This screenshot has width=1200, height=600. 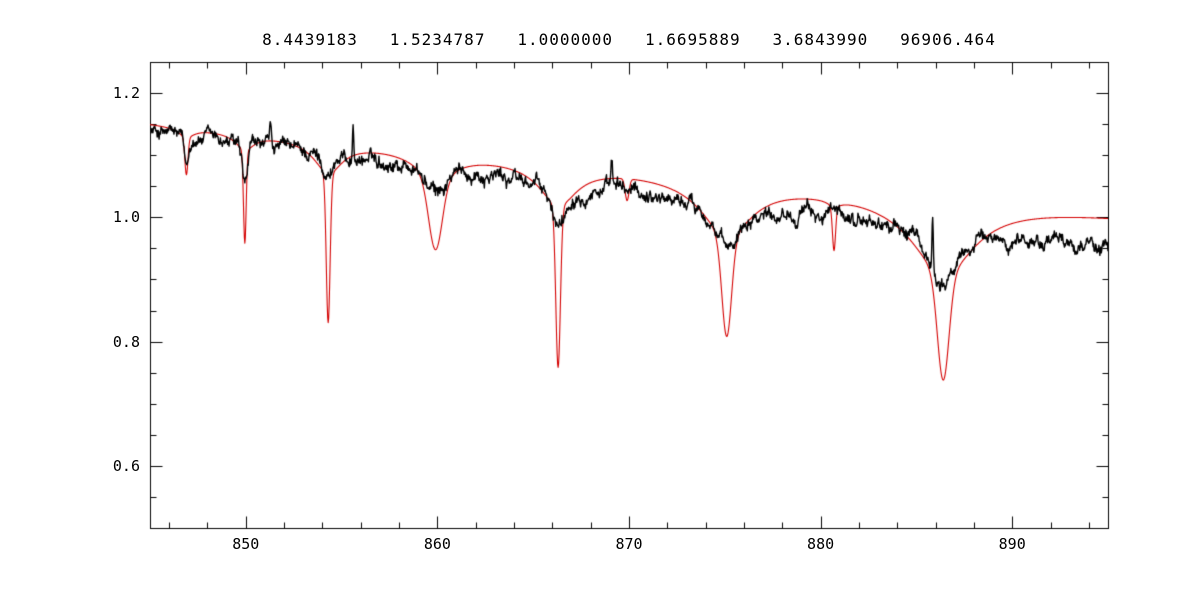 I want to click on x-tick-label: 870, so click(x=629, y=544).